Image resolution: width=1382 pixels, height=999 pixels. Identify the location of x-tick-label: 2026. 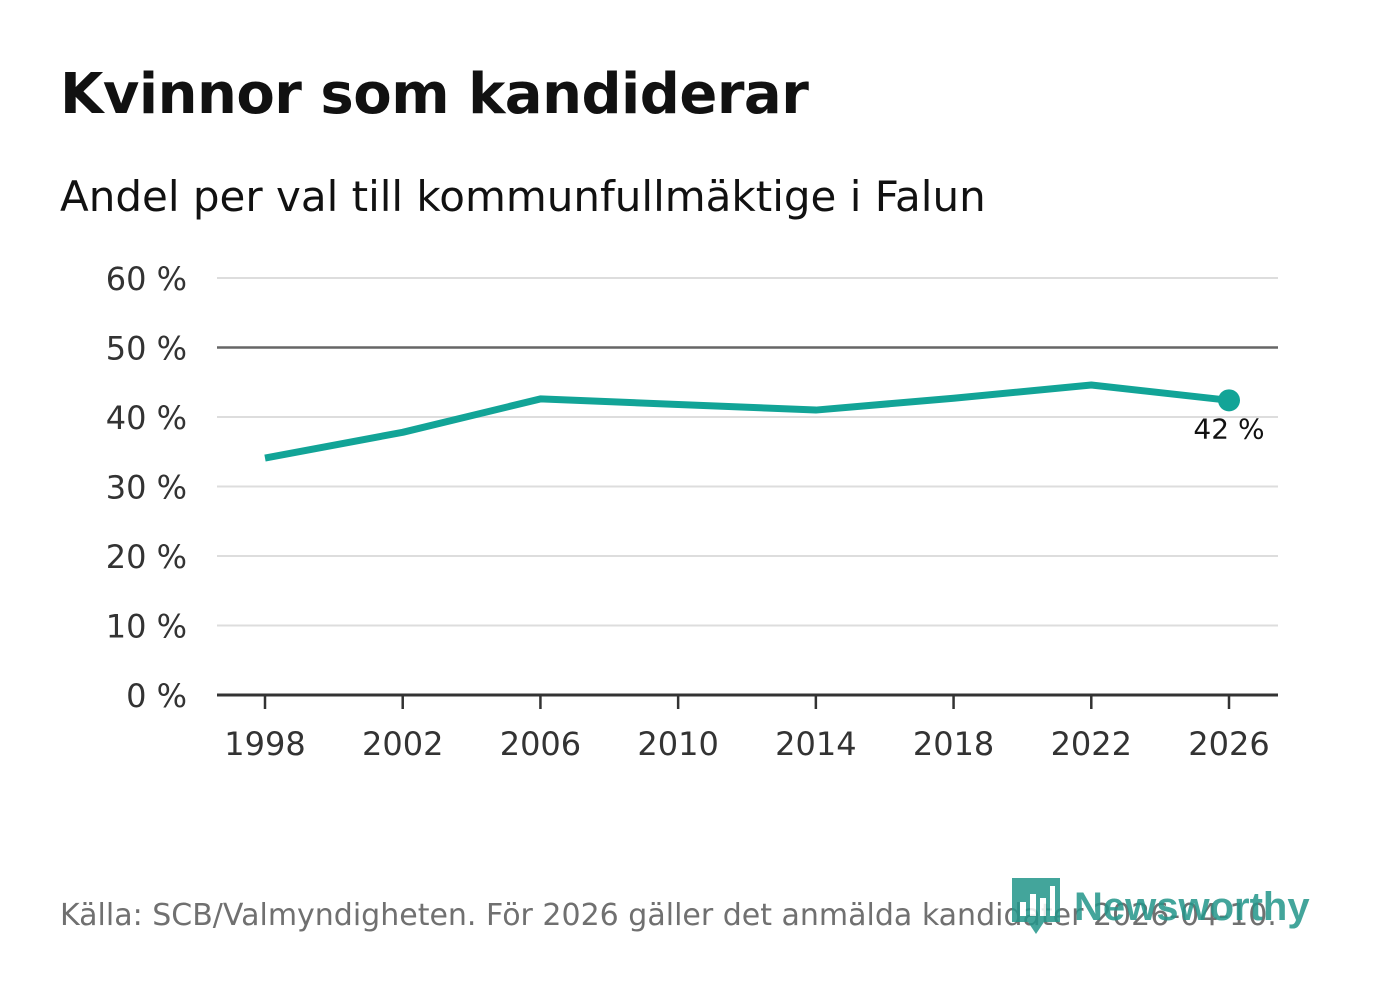
(1228, 744).